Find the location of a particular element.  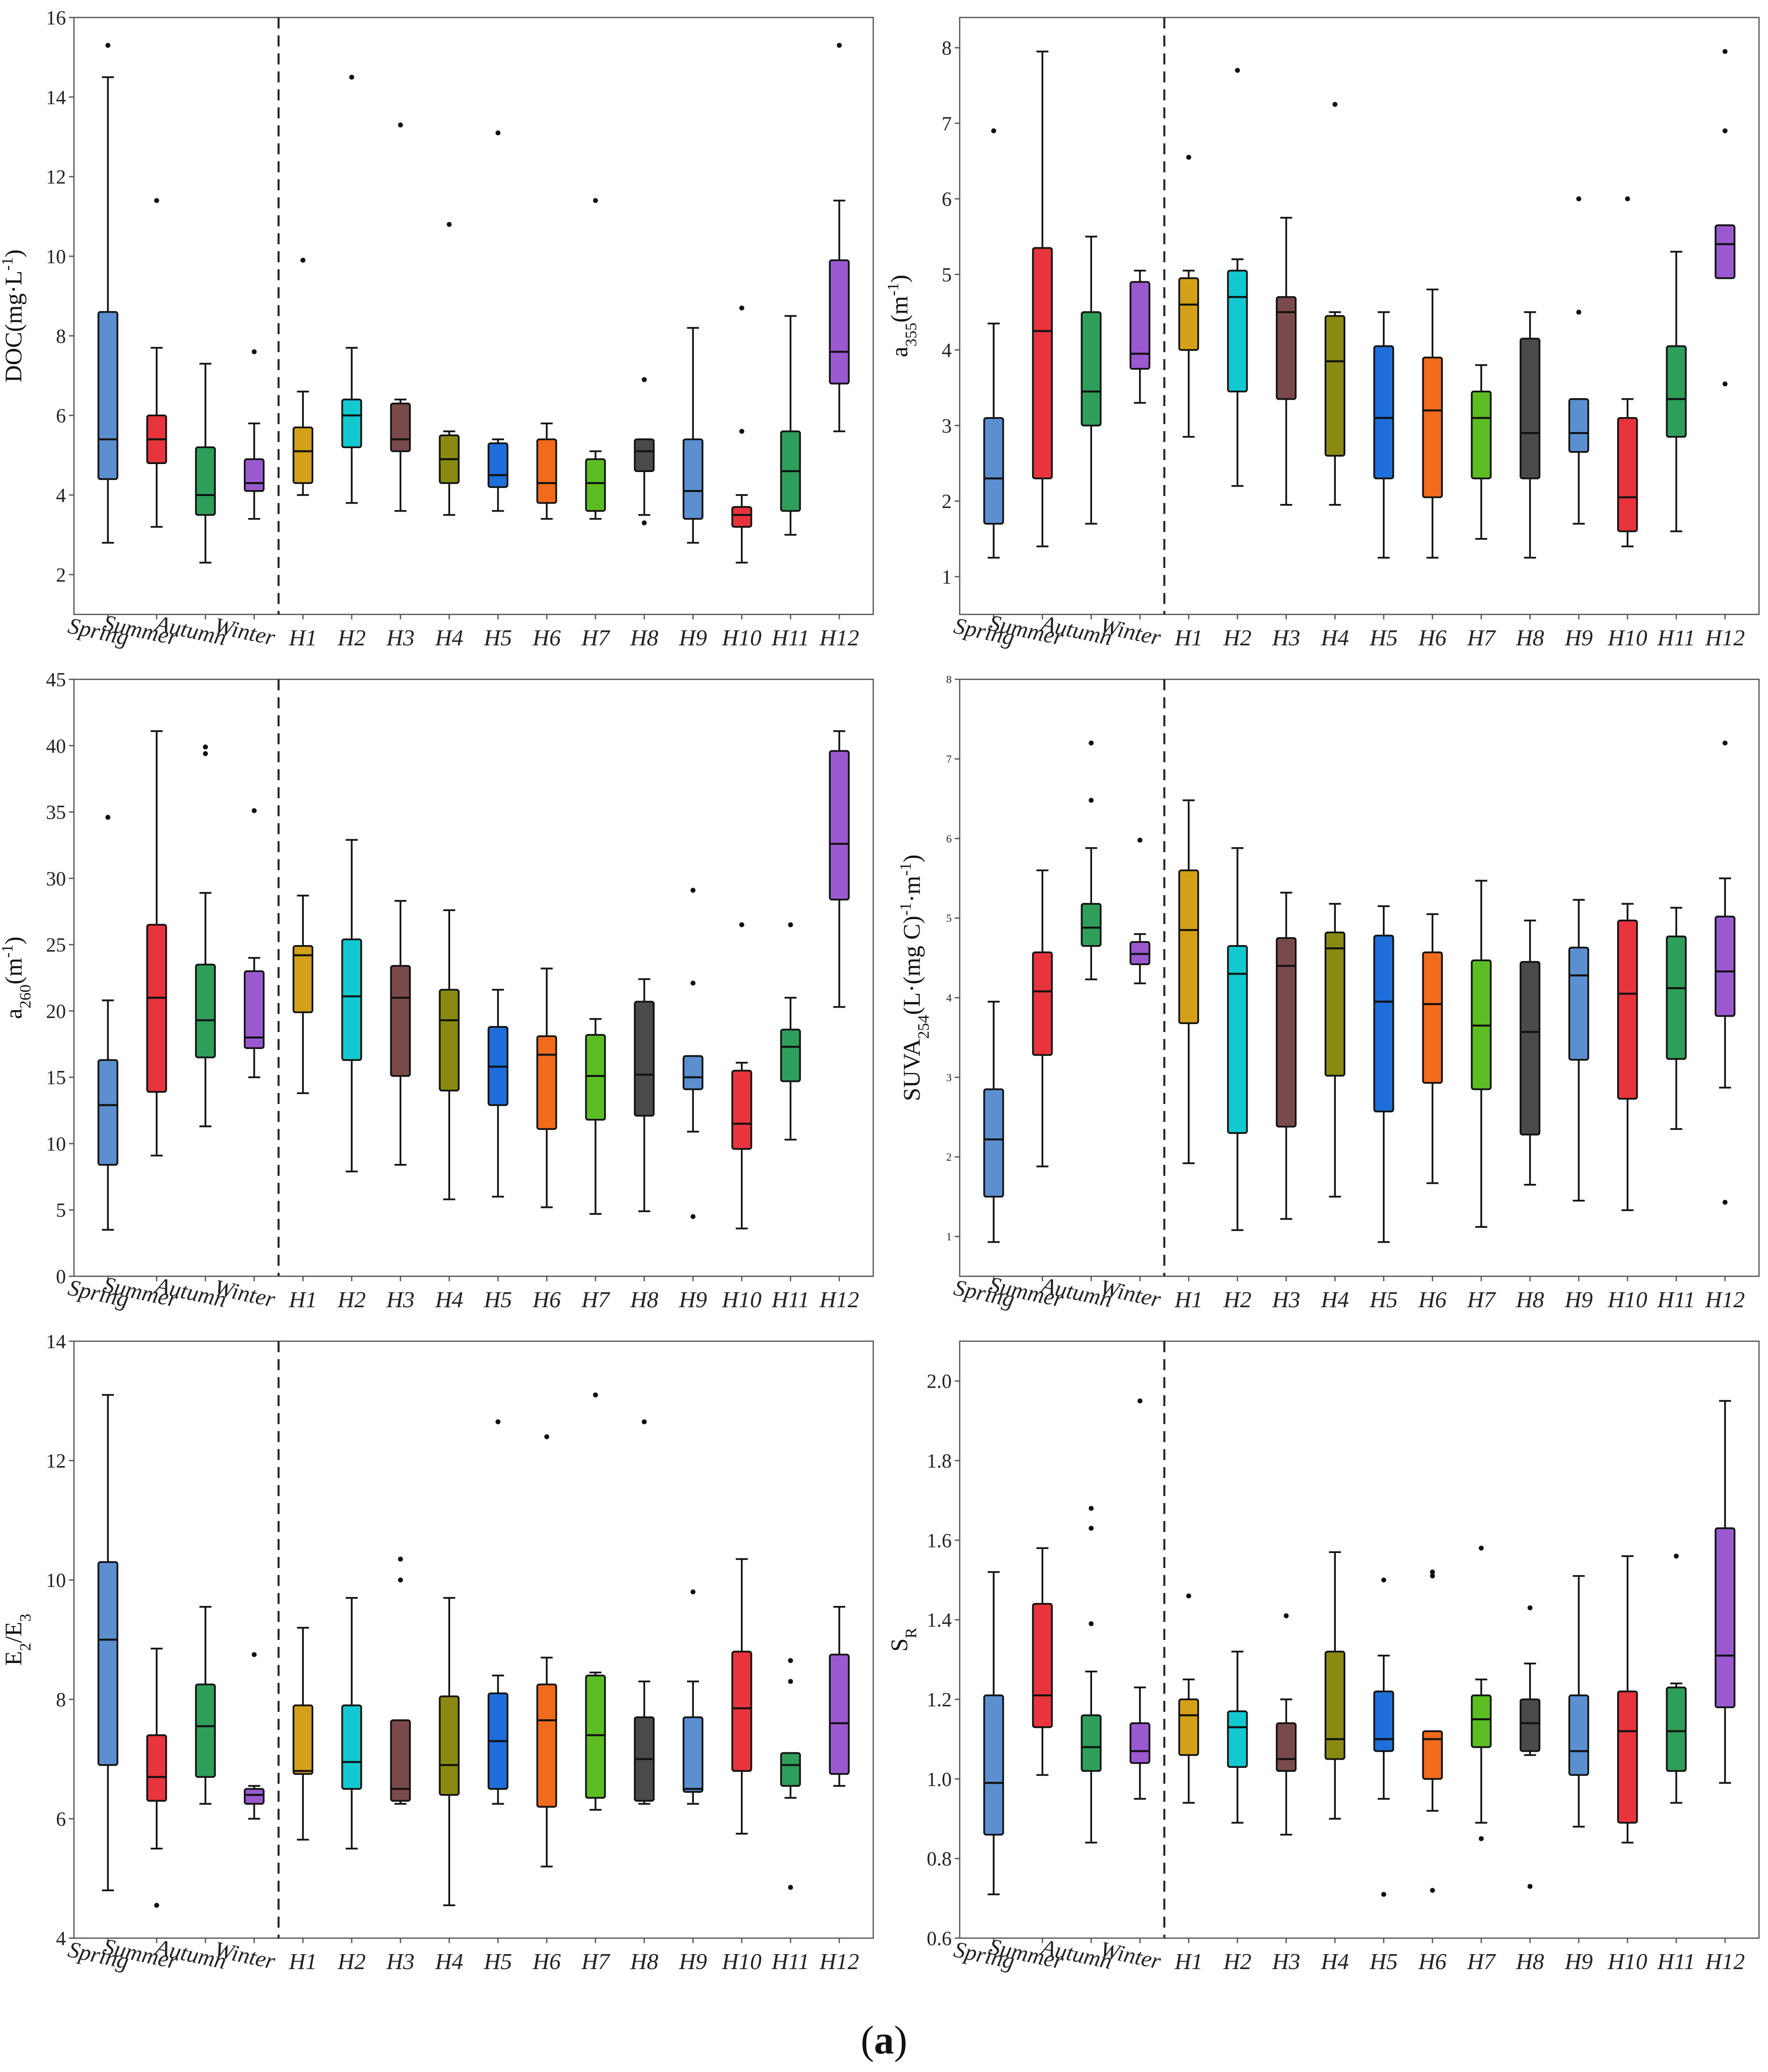

x-category-label: H9 is located at coordinates (692, 1299).